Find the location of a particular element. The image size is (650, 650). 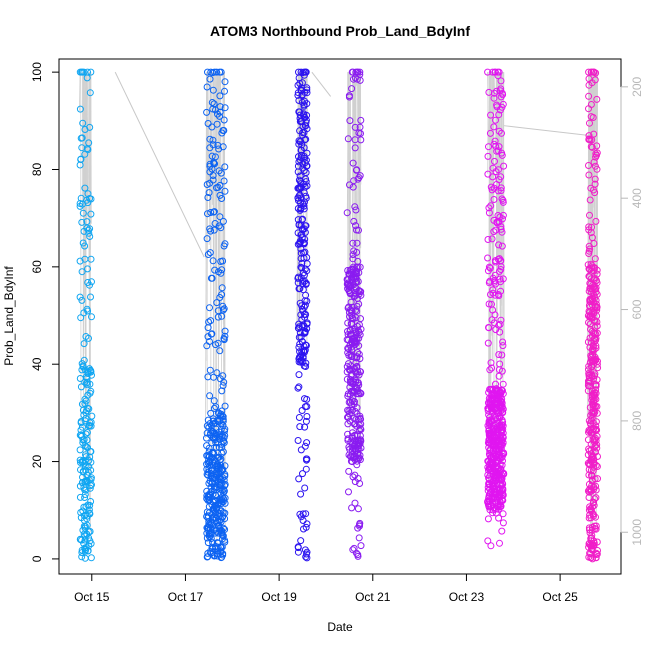

y-tick-label: 40 is located at coordinates (37, 364).